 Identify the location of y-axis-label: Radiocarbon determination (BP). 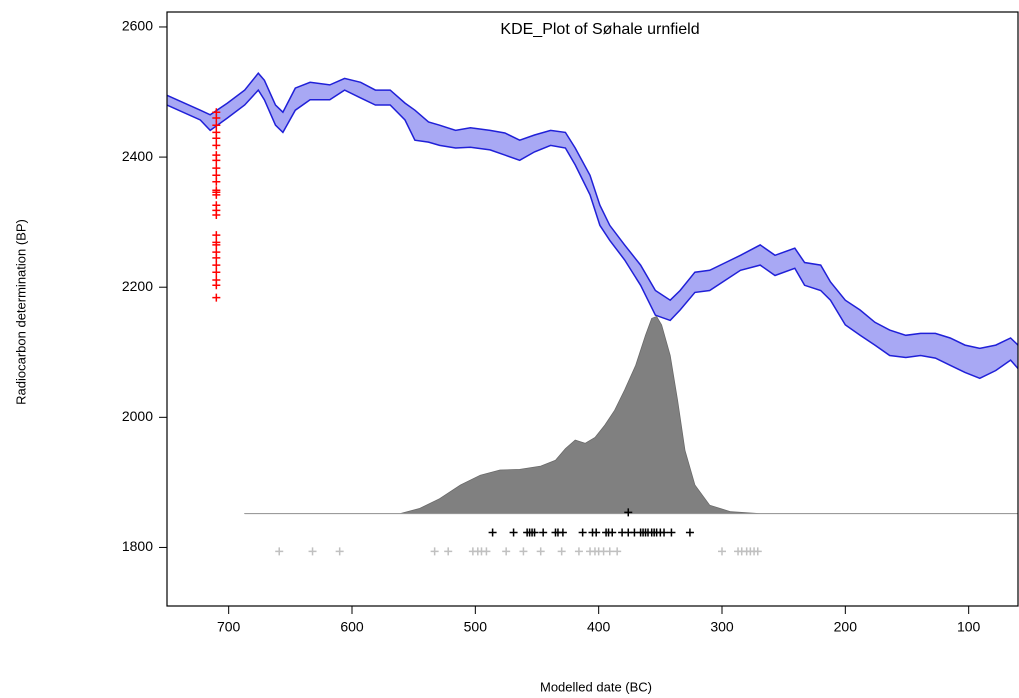
(20, 312).